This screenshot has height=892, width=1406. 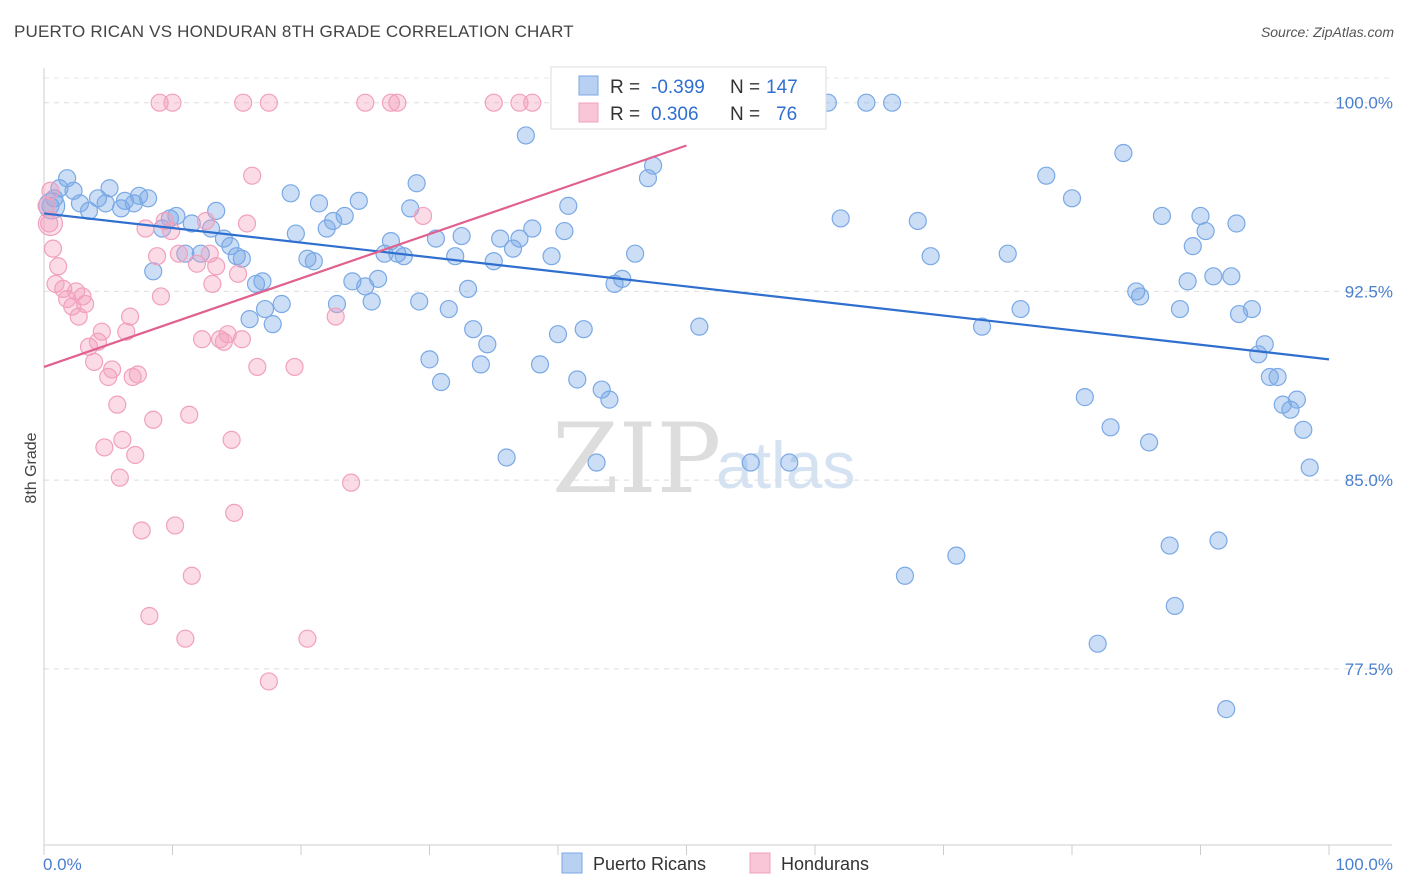 I want to click on watermark-atlas: atlas, so click(x=785, y=465).